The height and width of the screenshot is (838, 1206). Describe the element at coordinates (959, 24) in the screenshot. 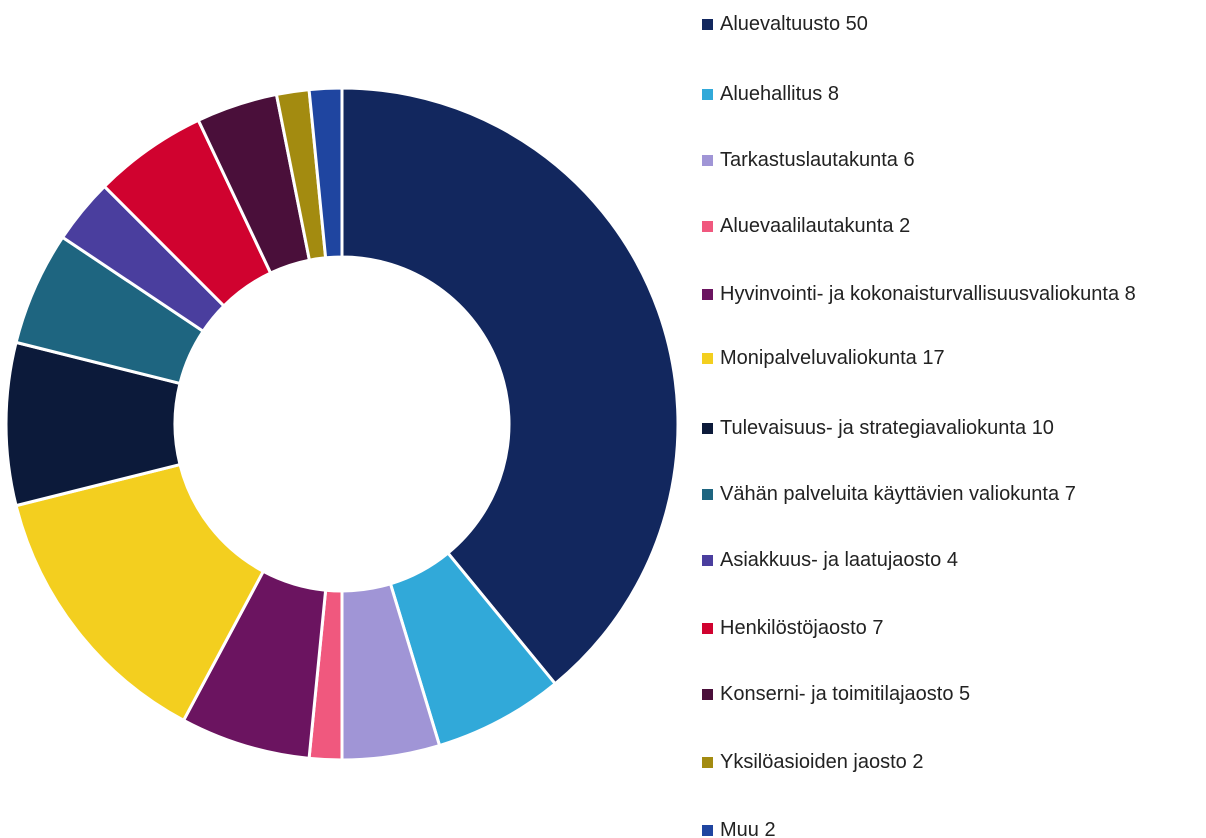

I see `legend-entry: Aluevaltuusto 50` at that location.